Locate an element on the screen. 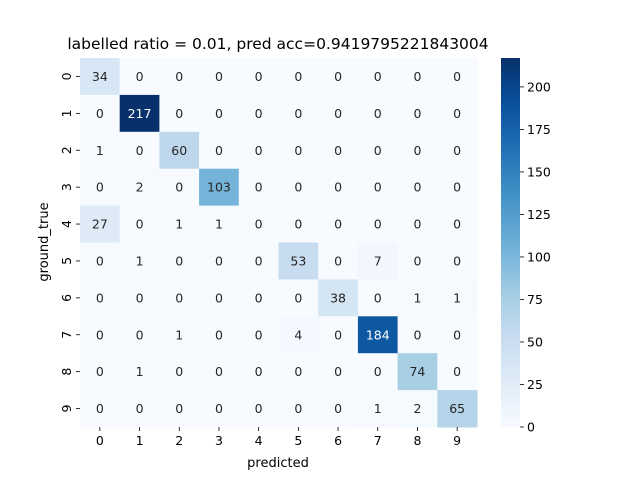 Image resolution: width=640 pixels, height=480 pixels. colorbar-tick-label: 0 is located at coordinates (531, 427).